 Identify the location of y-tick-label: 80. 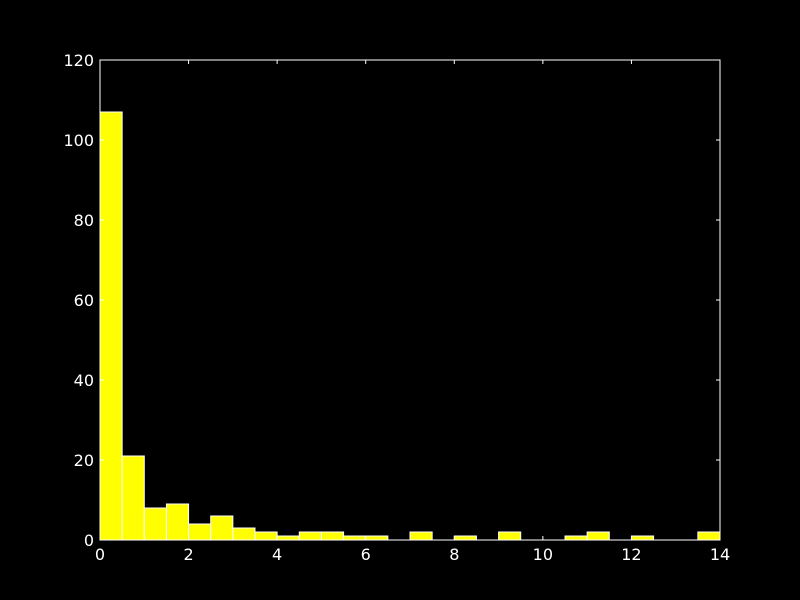
(84, 220).